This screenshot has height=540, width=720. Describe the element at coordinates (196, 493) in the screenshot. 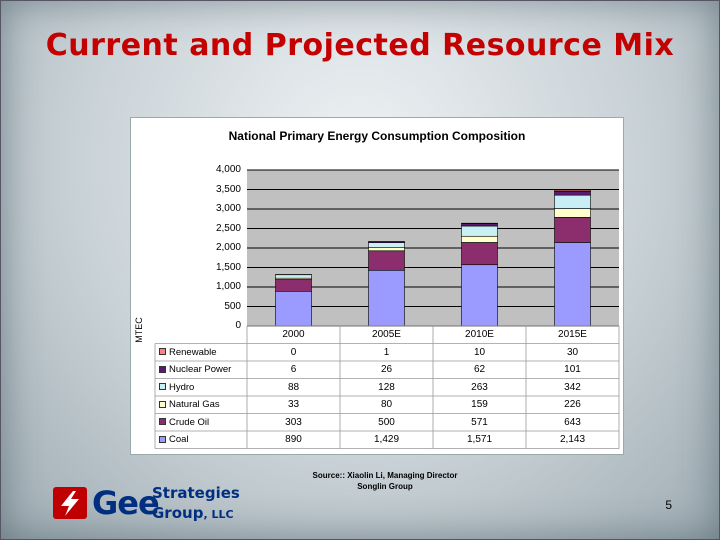

I see `logo-text-strategies: Strategies` at that location.